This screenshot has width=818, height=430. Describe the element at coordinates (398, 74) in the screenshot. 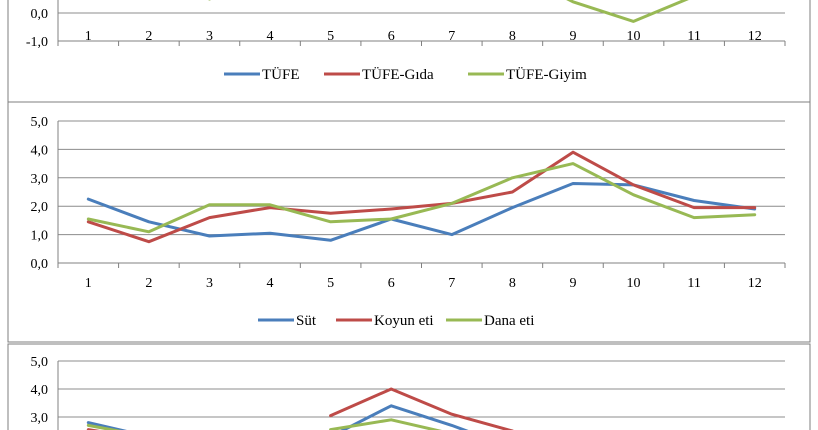

I see `legend-label: TÜFE-Gıda` at that location.